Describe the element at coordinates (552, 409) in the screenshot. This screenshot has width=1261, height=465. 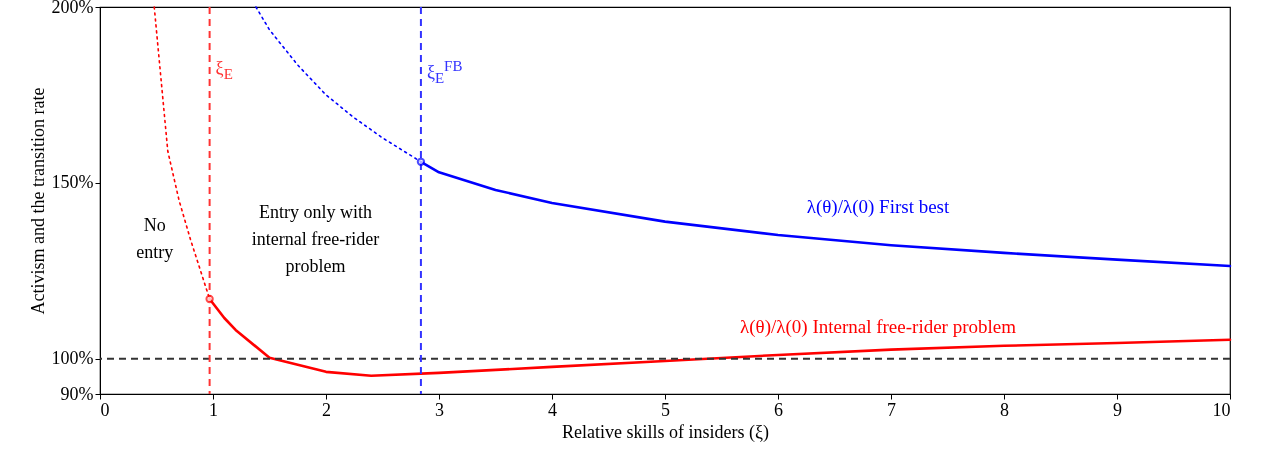
I see `x-tick-label: 4` at that location.